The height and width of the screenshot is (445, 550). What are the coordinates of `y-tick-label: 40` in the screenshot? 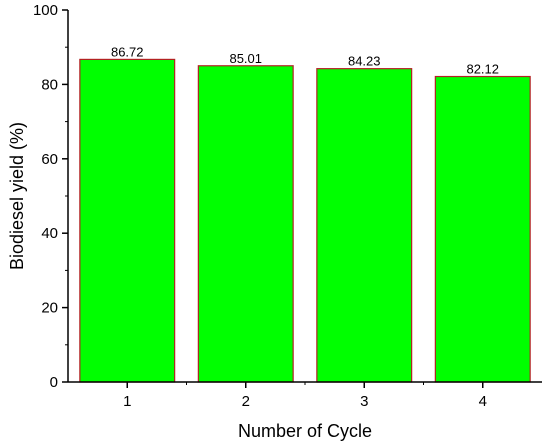 It's located at (49, 233).